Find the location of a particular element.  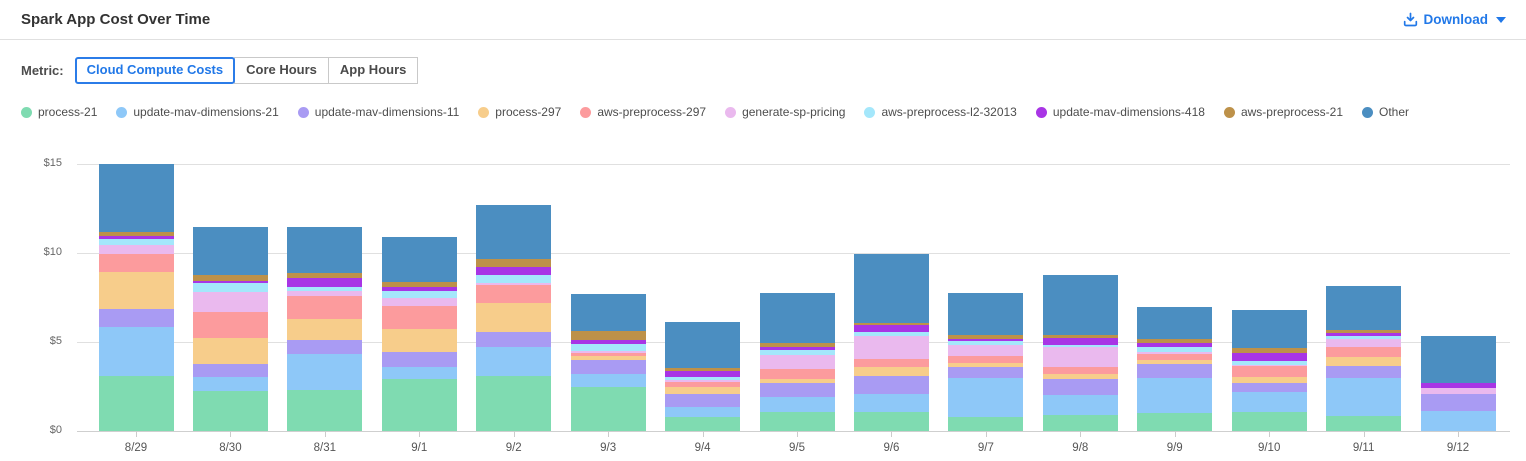

legend-item-update-mav-dimensions-11: update-mav-dimensions-11 is located at coordinates (378, 112).